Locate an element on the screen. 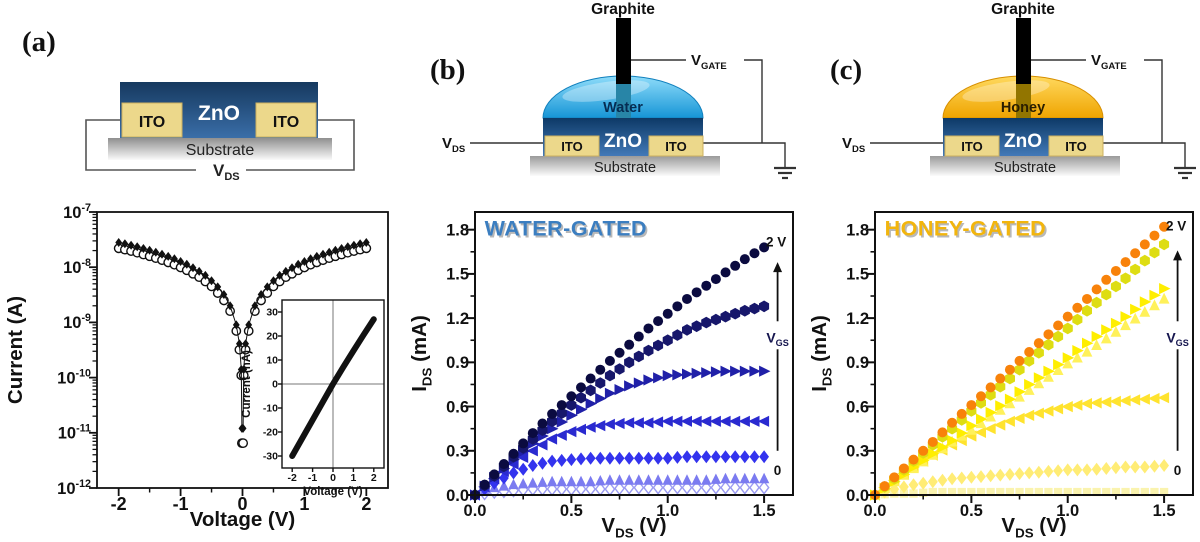 This screenshot has height=542, width=1200. y-tick-label: 1.5 is located at coordinates (857, 275).